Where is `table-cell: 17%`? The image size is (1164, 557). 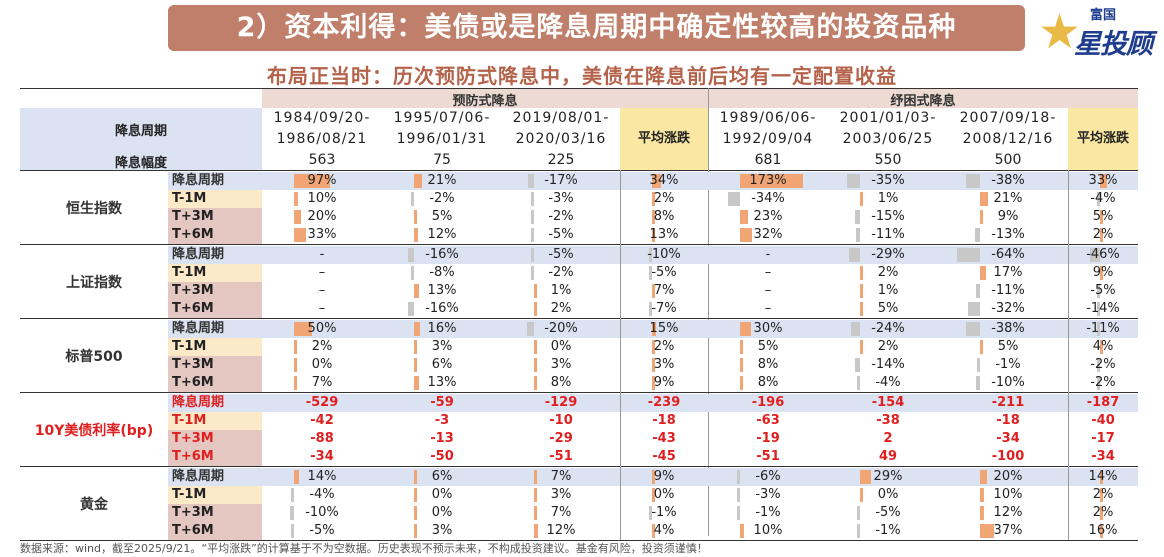 table-cell: 17% is located at coordinates (1008, 272).